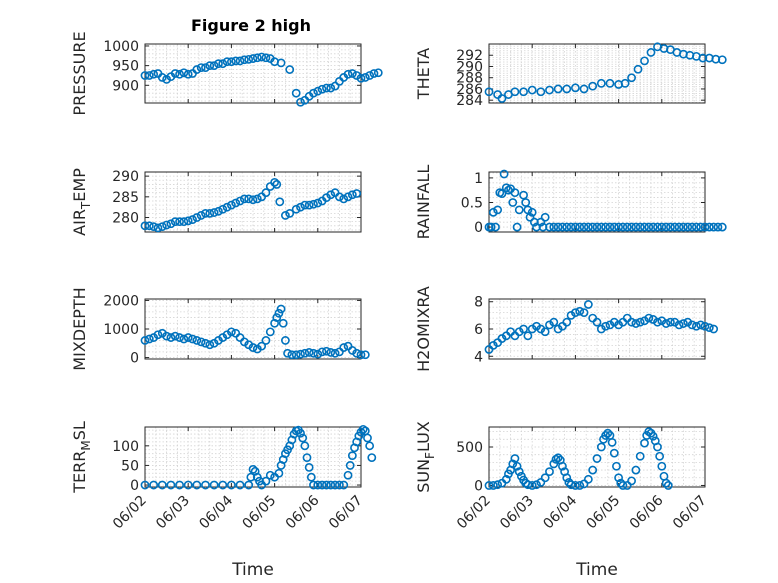 Image resolution: width=778 pixels, height=583 pixels. Describe the element at coordinates (423, 436) in the screenshot. I see `y-axis-label-end: LUX` at that location.